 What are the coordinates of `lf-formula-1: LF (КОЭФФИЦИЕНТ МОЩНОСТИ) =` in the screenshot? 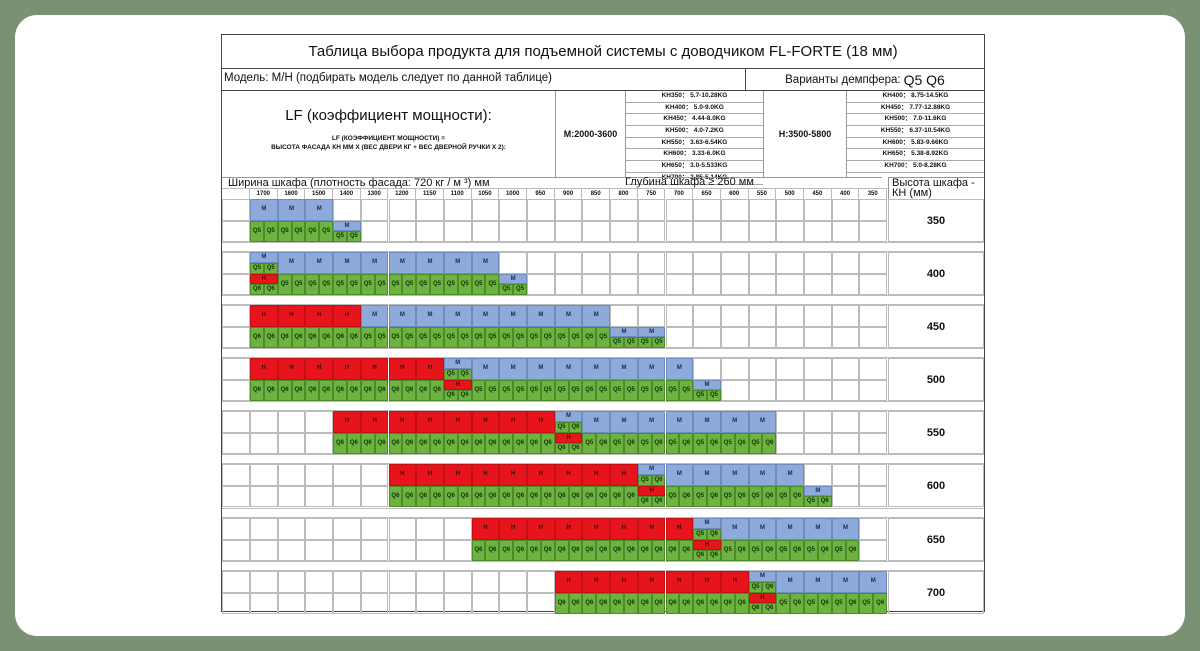 It's located at (388, 138).